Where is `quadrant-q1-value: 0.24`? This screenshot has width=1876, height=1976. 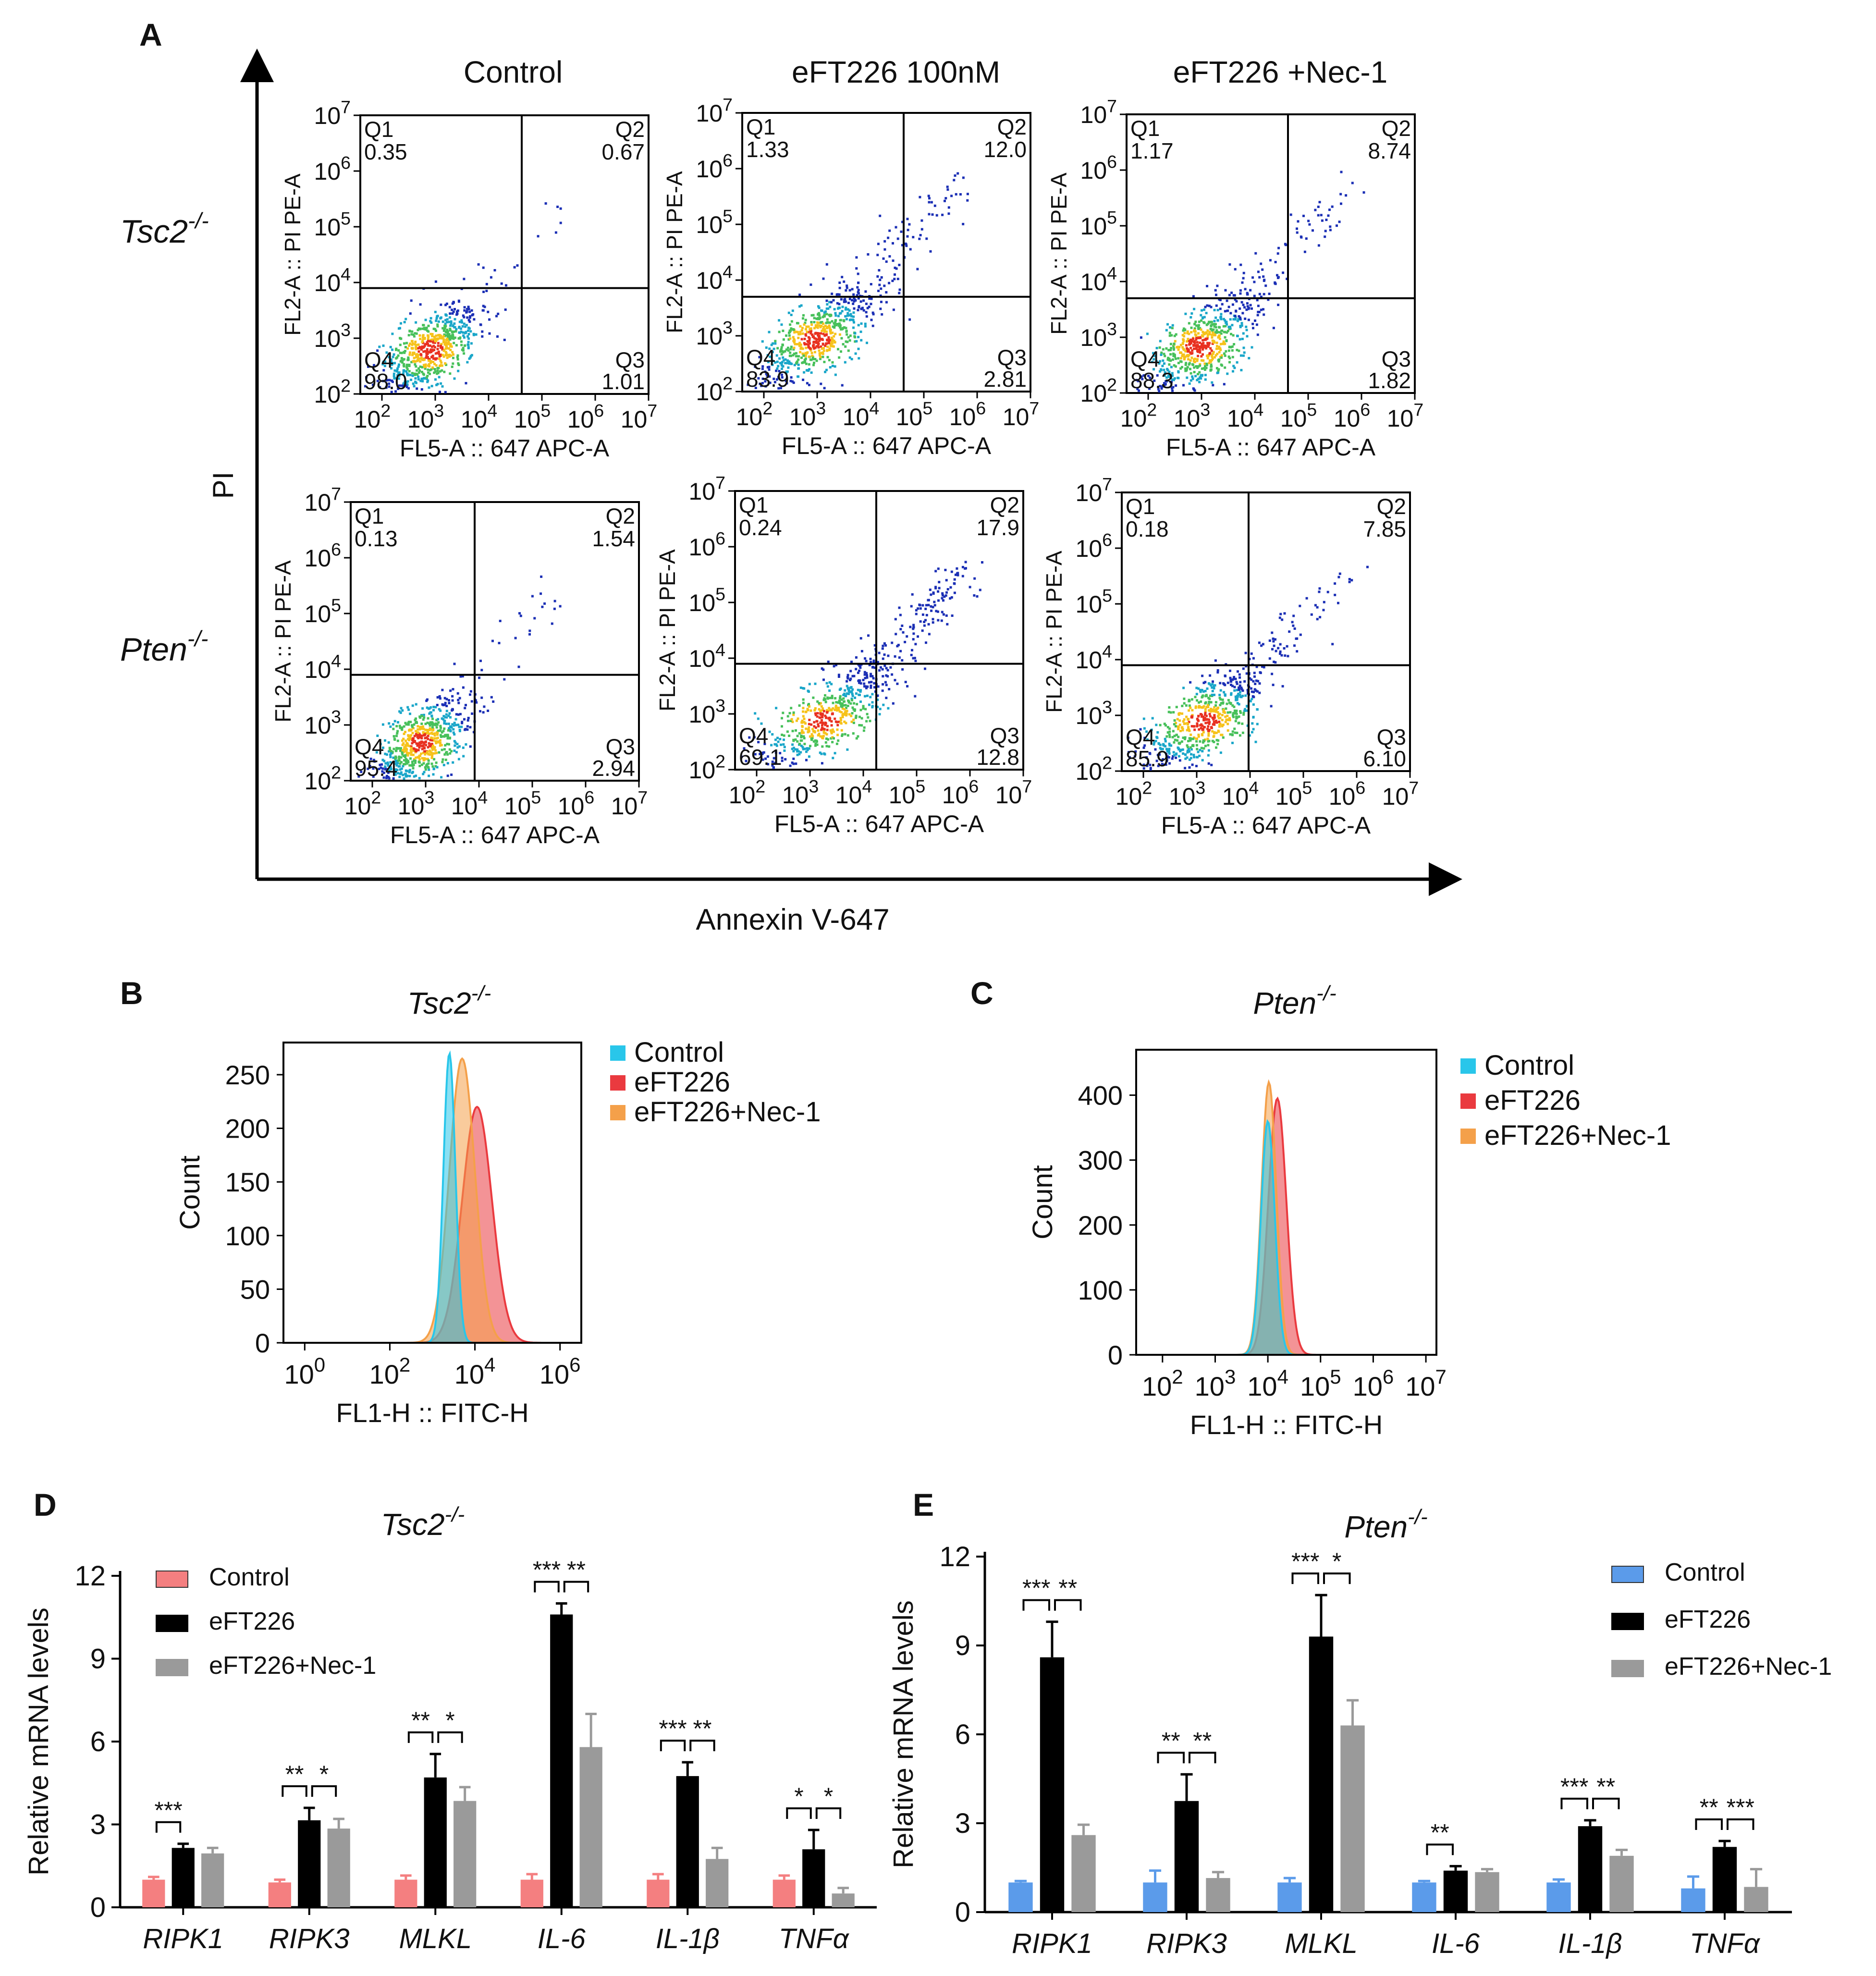
quadrant-q1-value: 0.24 is located at coordinates (760, 527).